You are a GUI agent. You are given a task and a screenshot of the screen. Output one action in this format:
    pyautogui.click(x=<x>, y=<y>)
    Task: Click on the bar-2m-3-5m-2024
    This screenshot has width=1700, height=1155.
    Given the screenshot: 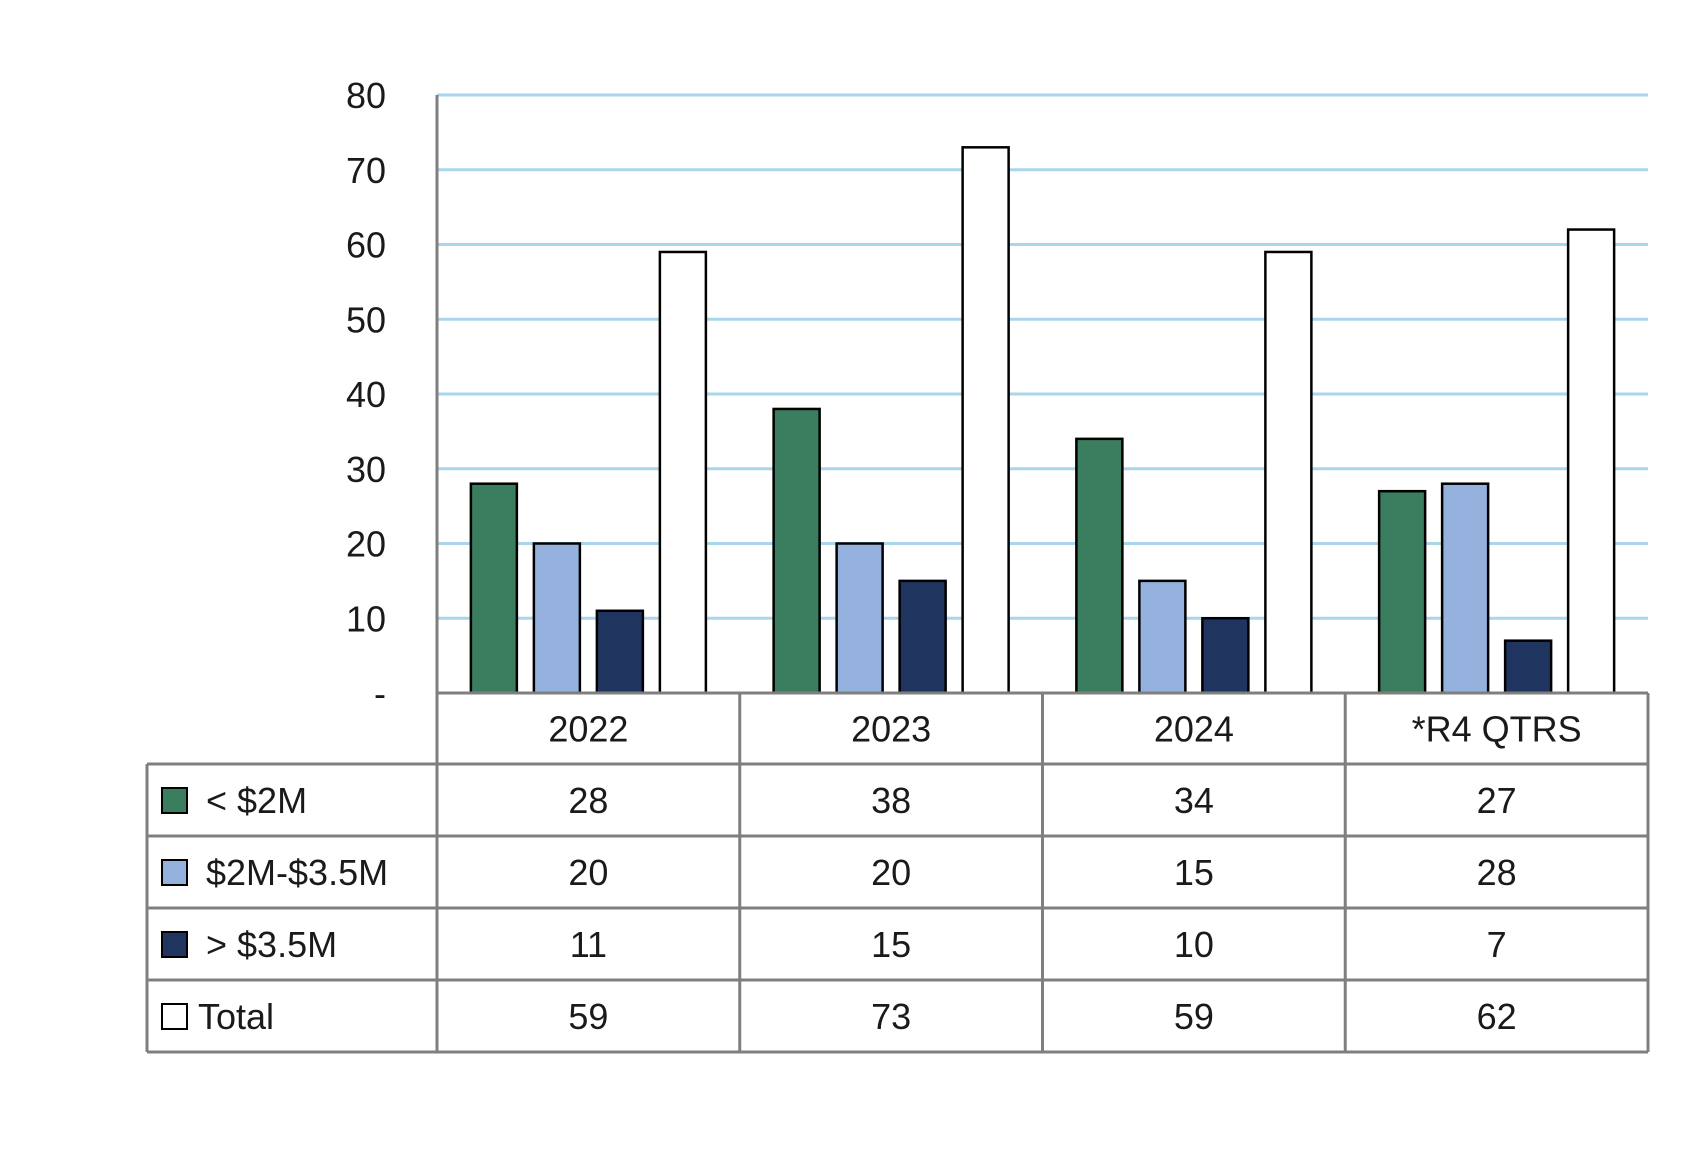 What is the action you would take?
    pyautogui.click(x=1162, y=637)
    